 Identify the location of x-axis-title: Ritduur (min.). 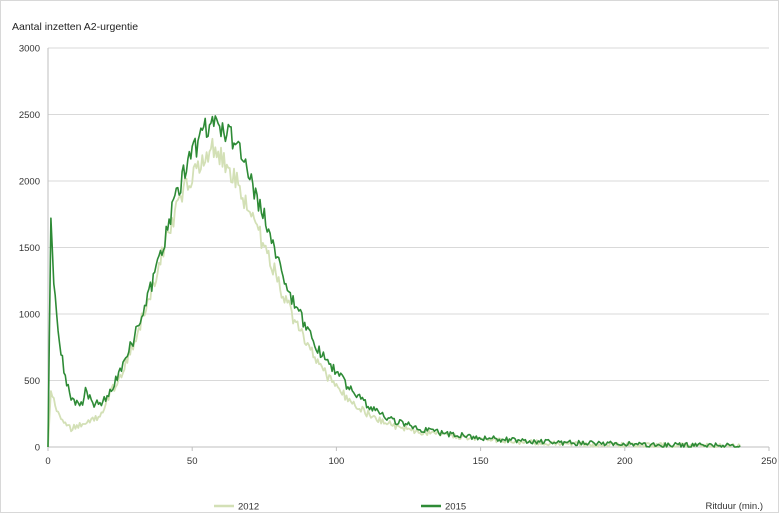
(734, 506).